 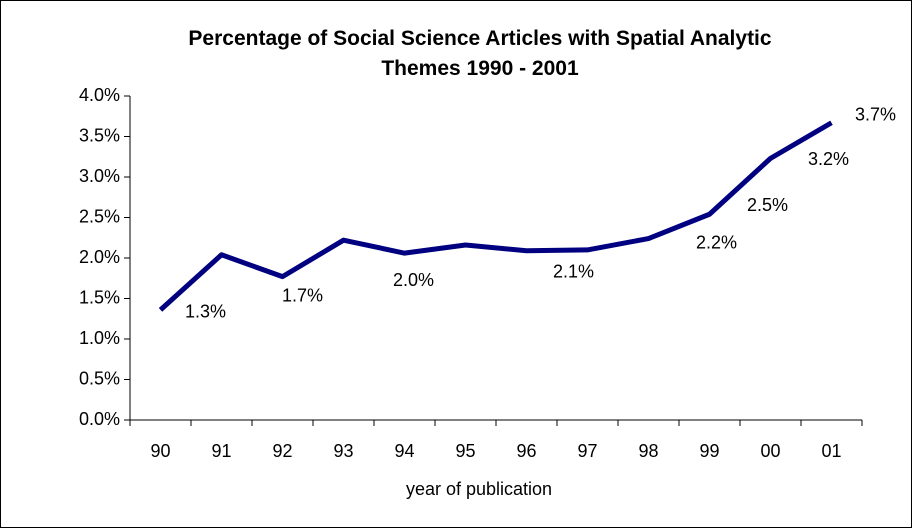 What do you see at coordinates (709, 451) in the screenshot?
I see `x-tick-label: 99` at bounding box center [709, 451].